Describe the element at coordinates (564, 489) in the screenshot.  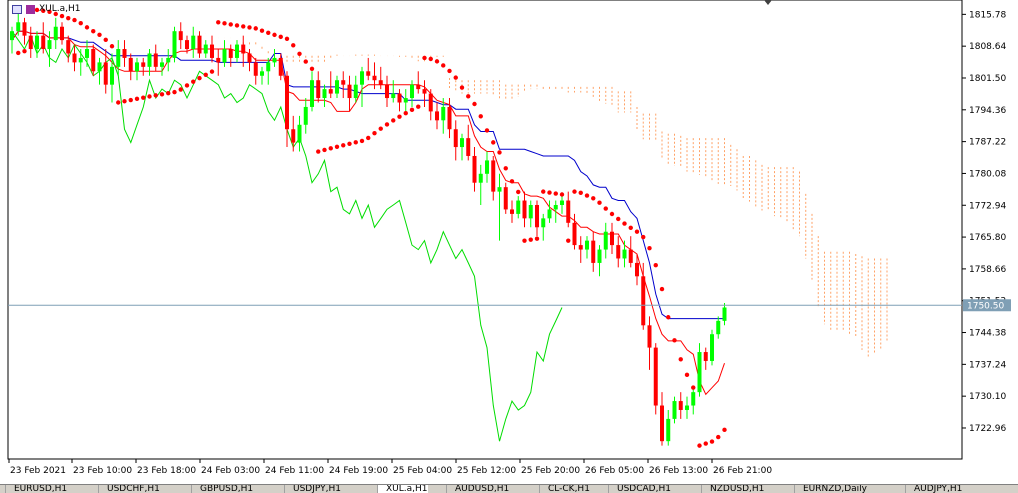
I see `tab-cl-ck-h1: CL-CK,H1` at that location.